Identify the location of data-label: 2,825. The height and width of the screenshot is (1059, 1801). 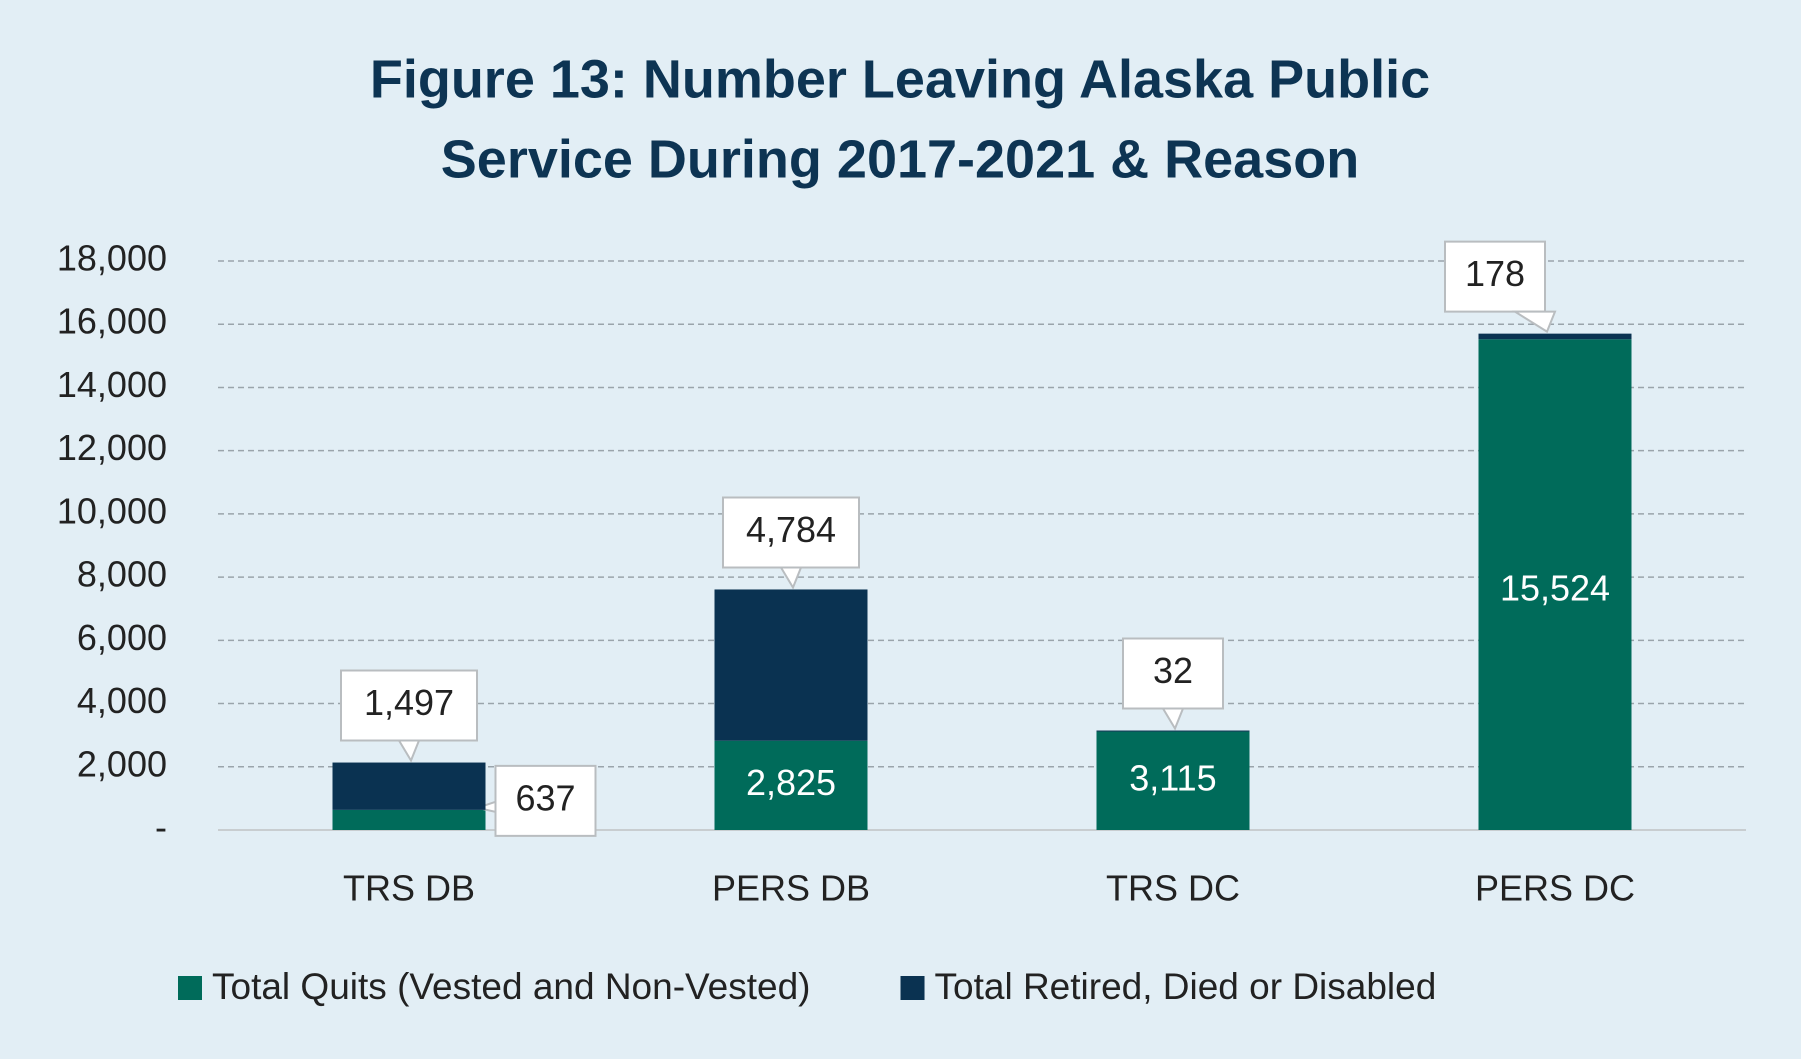
(791, 782).